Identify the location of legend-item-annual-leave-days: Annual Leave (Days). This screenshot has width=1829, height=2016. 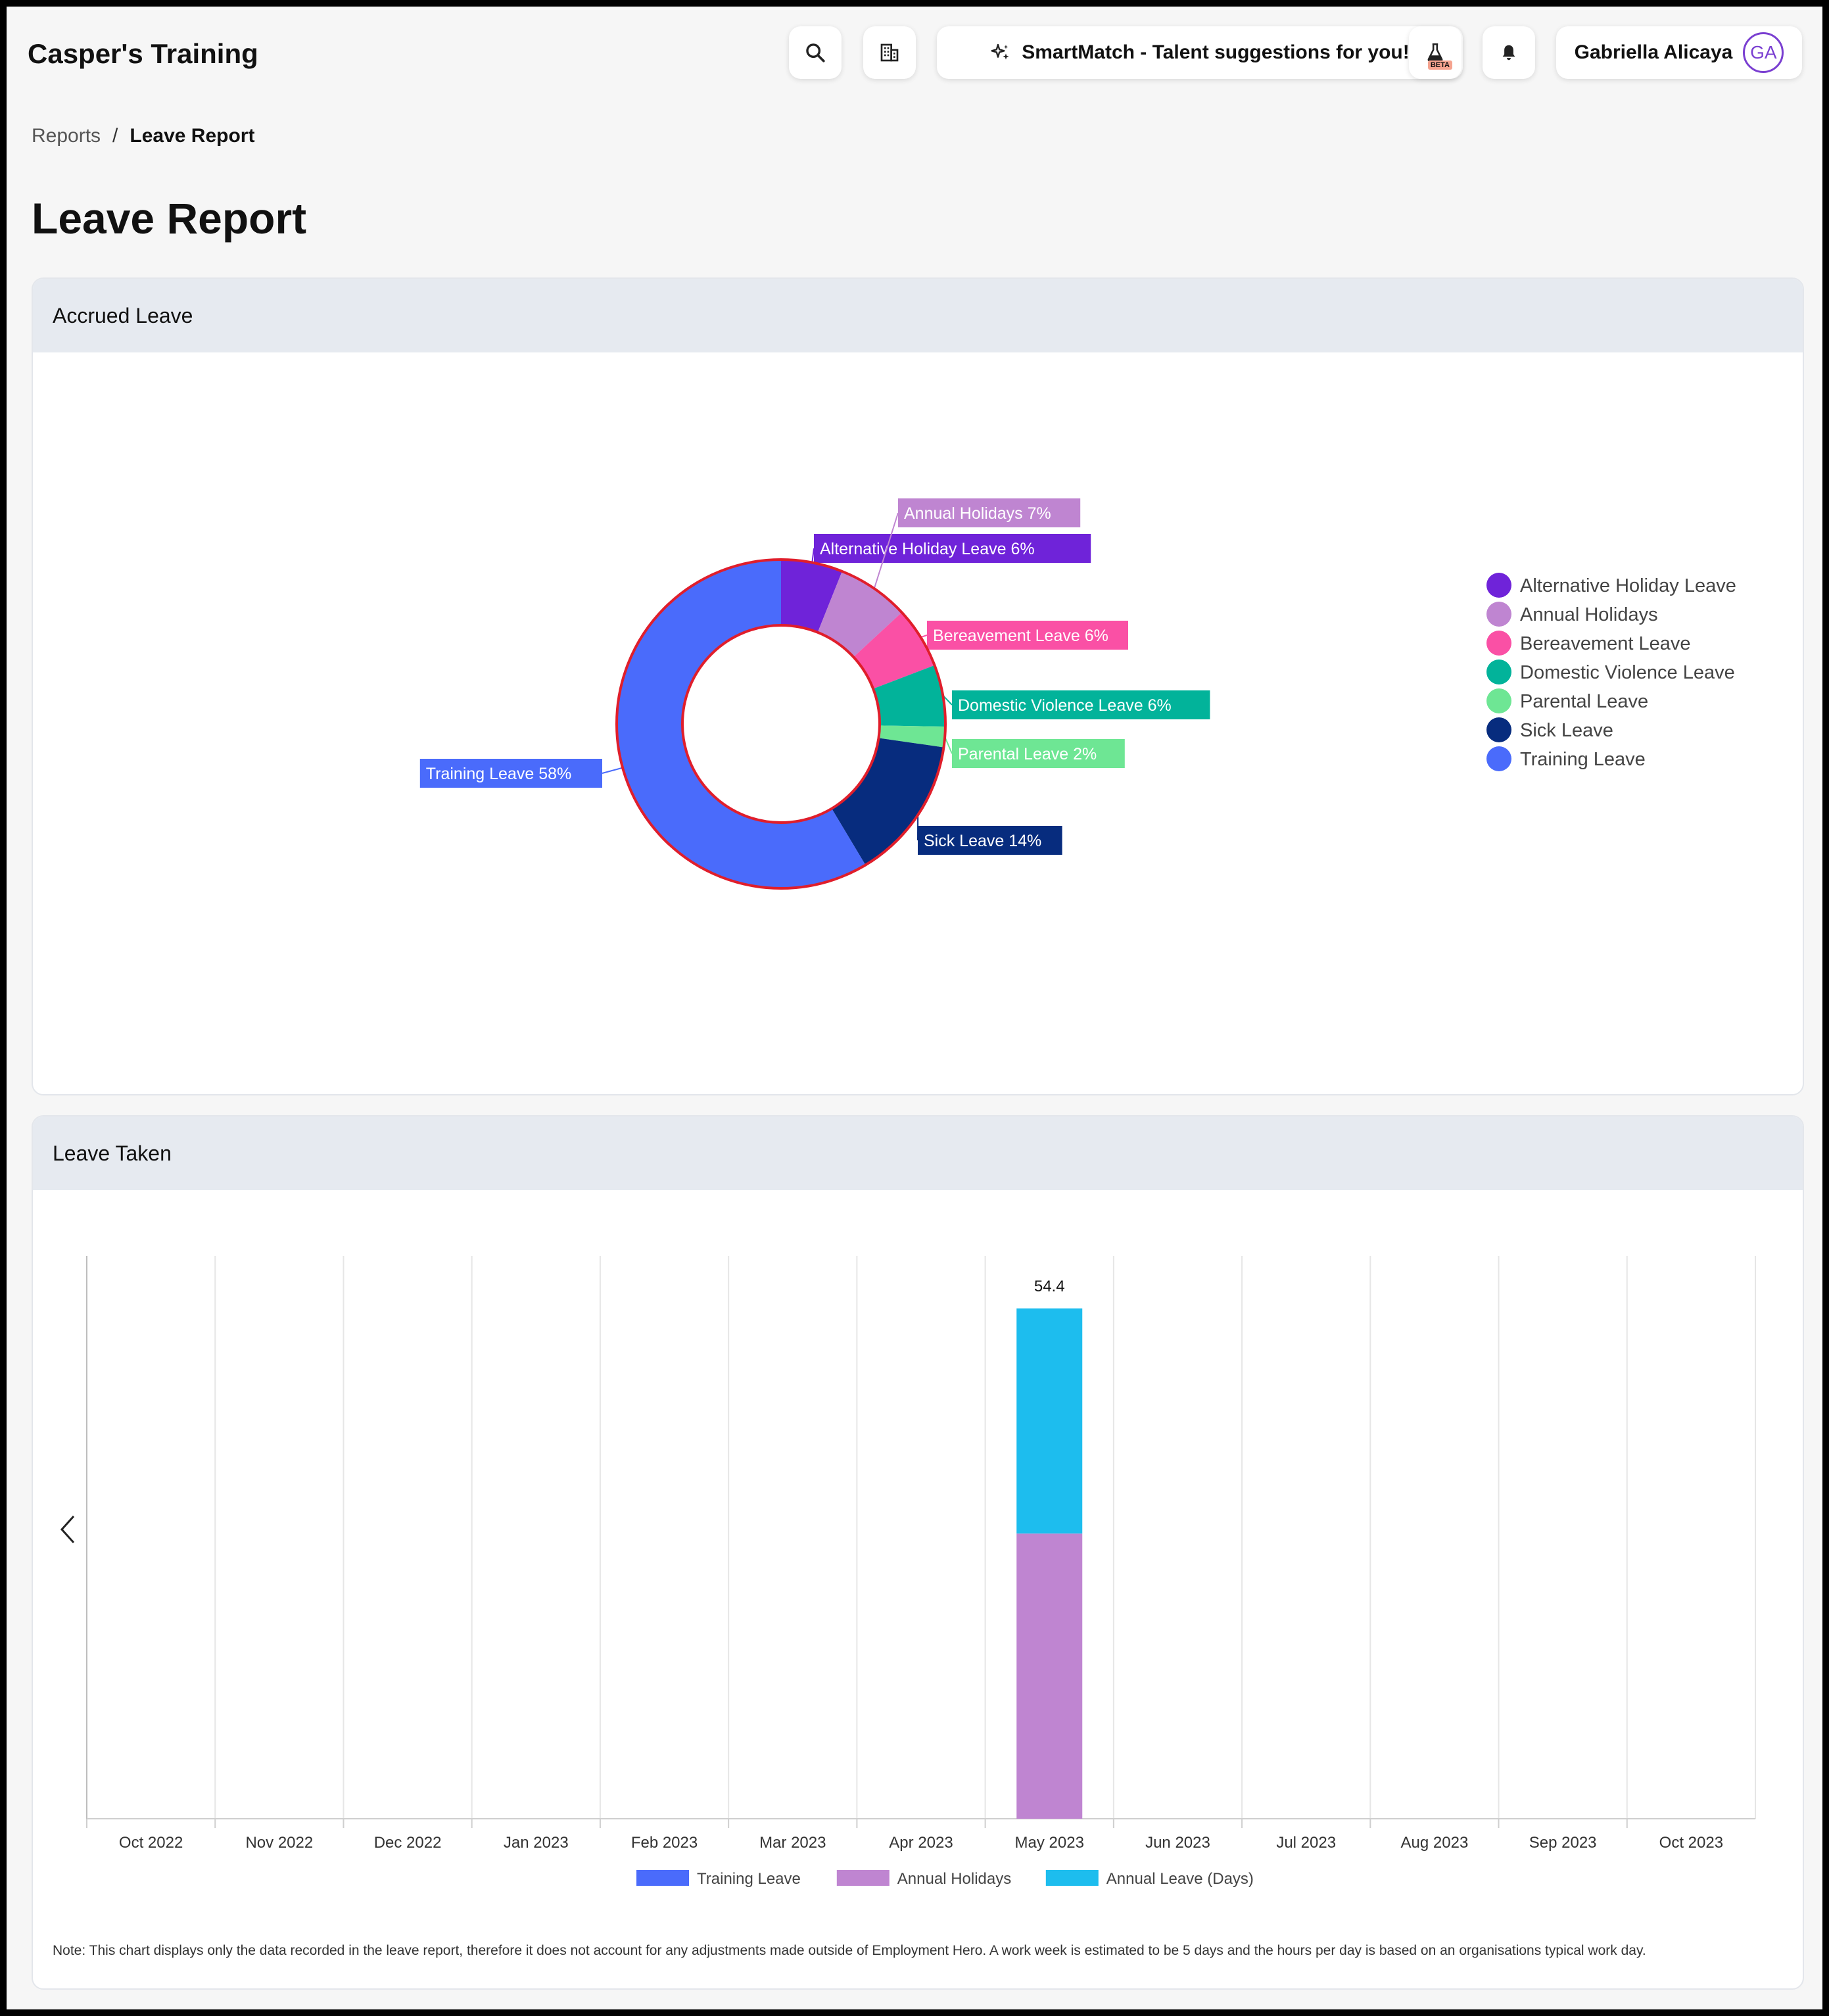
(1149, 1879).